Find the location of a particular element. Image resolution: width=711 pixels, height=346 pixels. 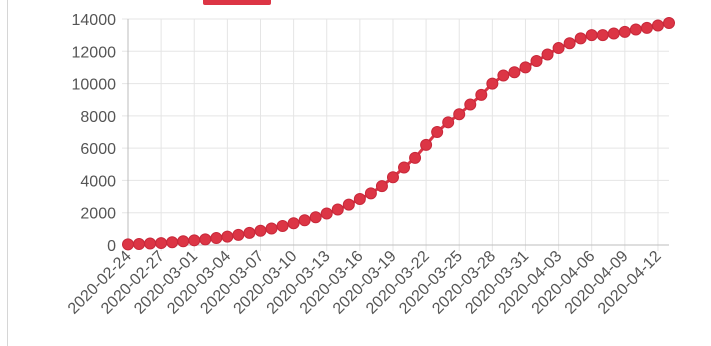

legend is located at coordinates (237, 2).